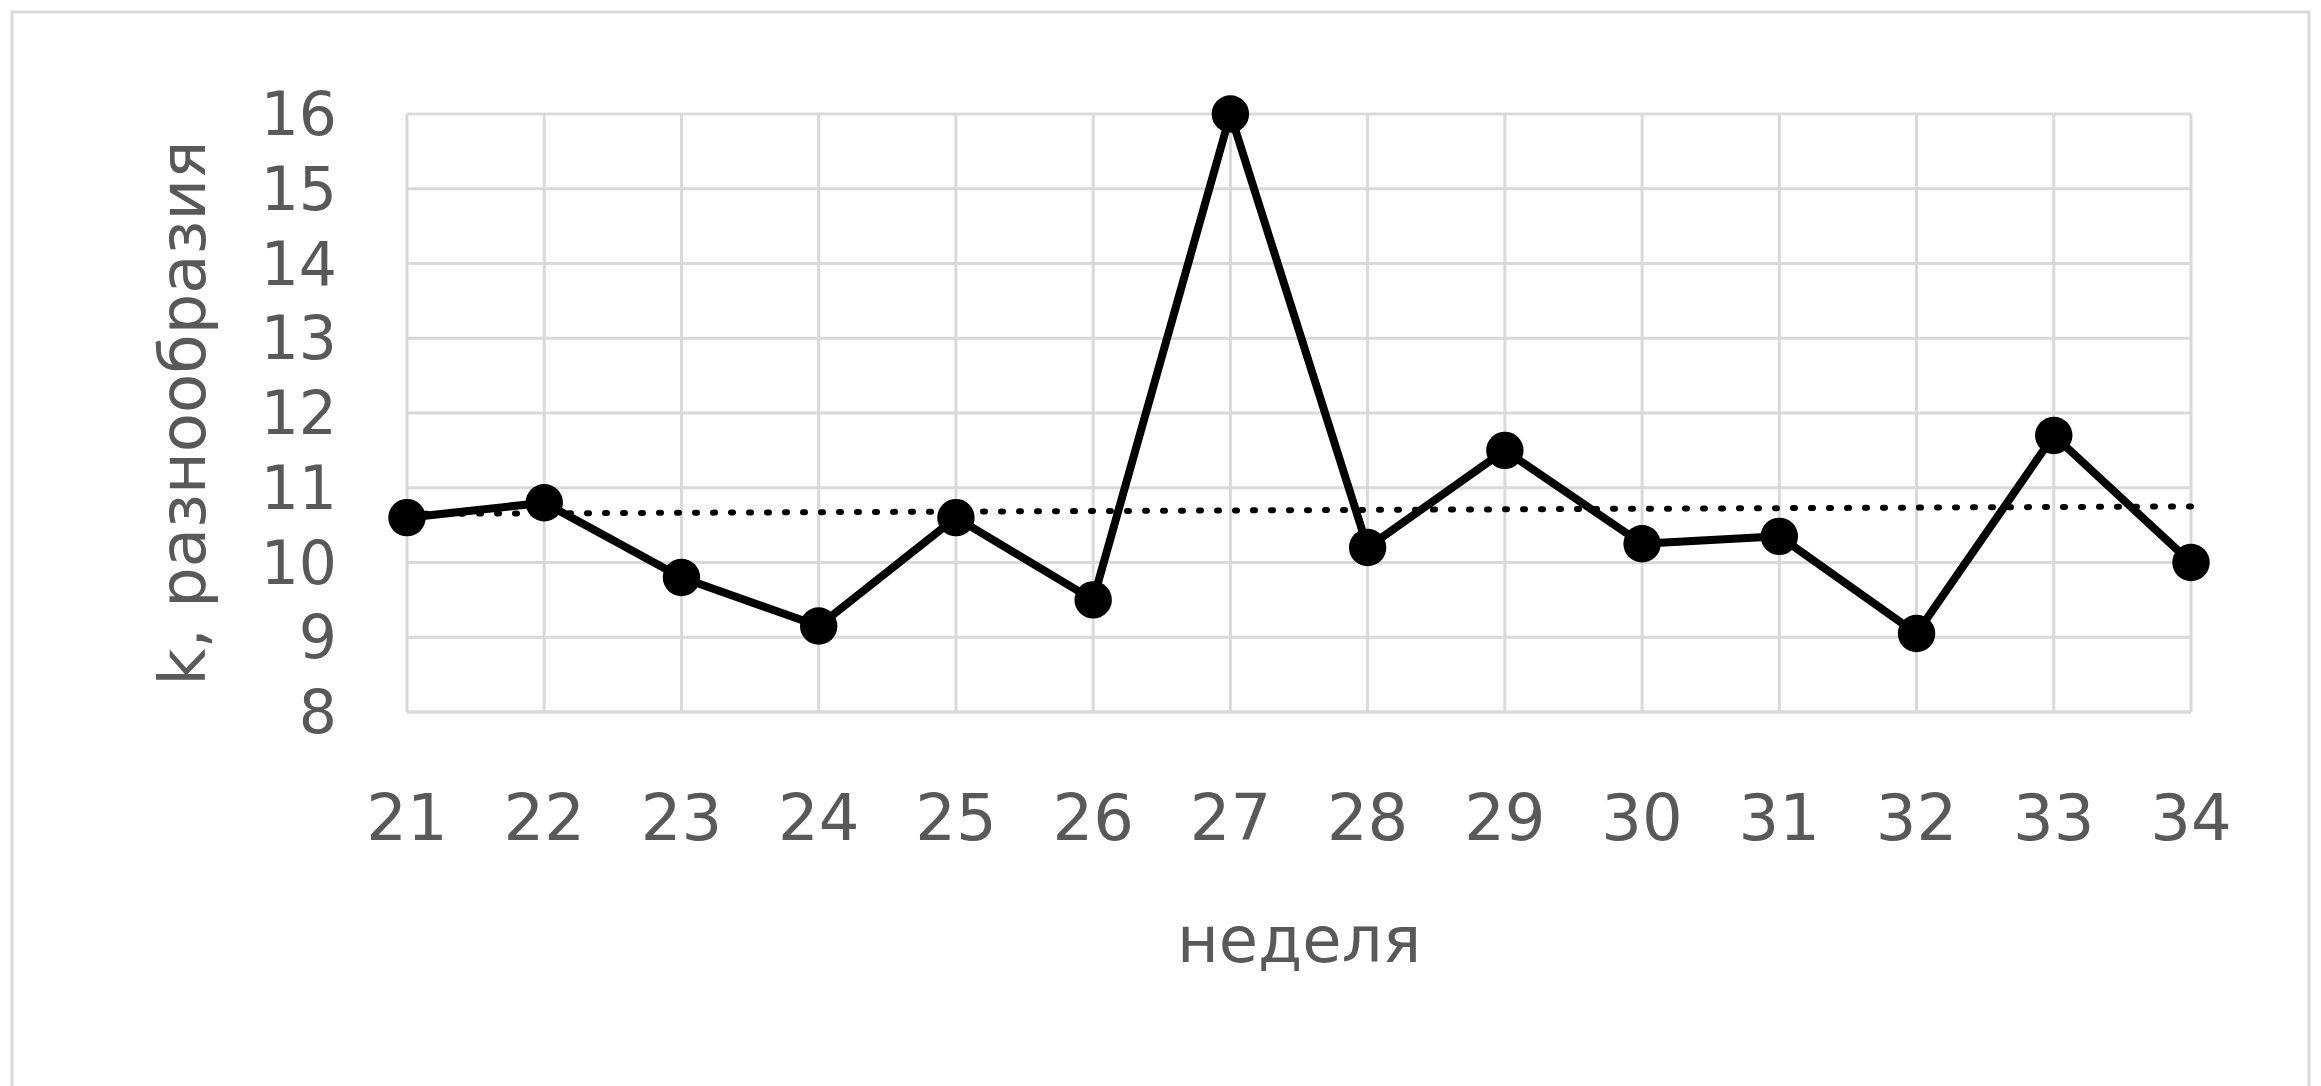  What do you see at coordinates (1642, 818) in the screenshot?
I see `x-tick-label: 30` at bounding box center [1642, 818].